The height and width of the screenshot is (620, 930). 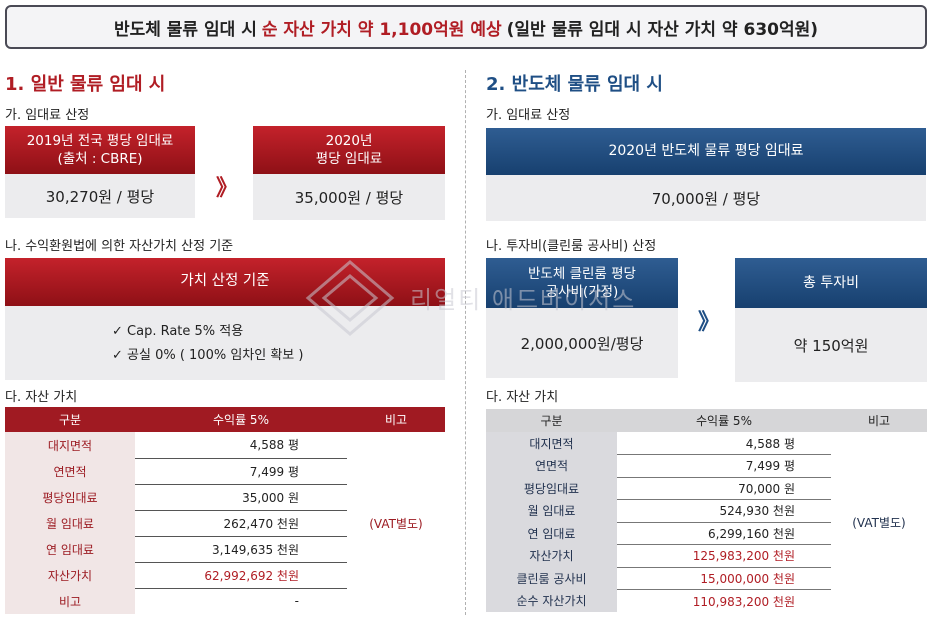 What do you see at coordinates (241, 549) in the screenshot?
I see `row-value: 3,149,635 천원` at bounding box center [241, 549].